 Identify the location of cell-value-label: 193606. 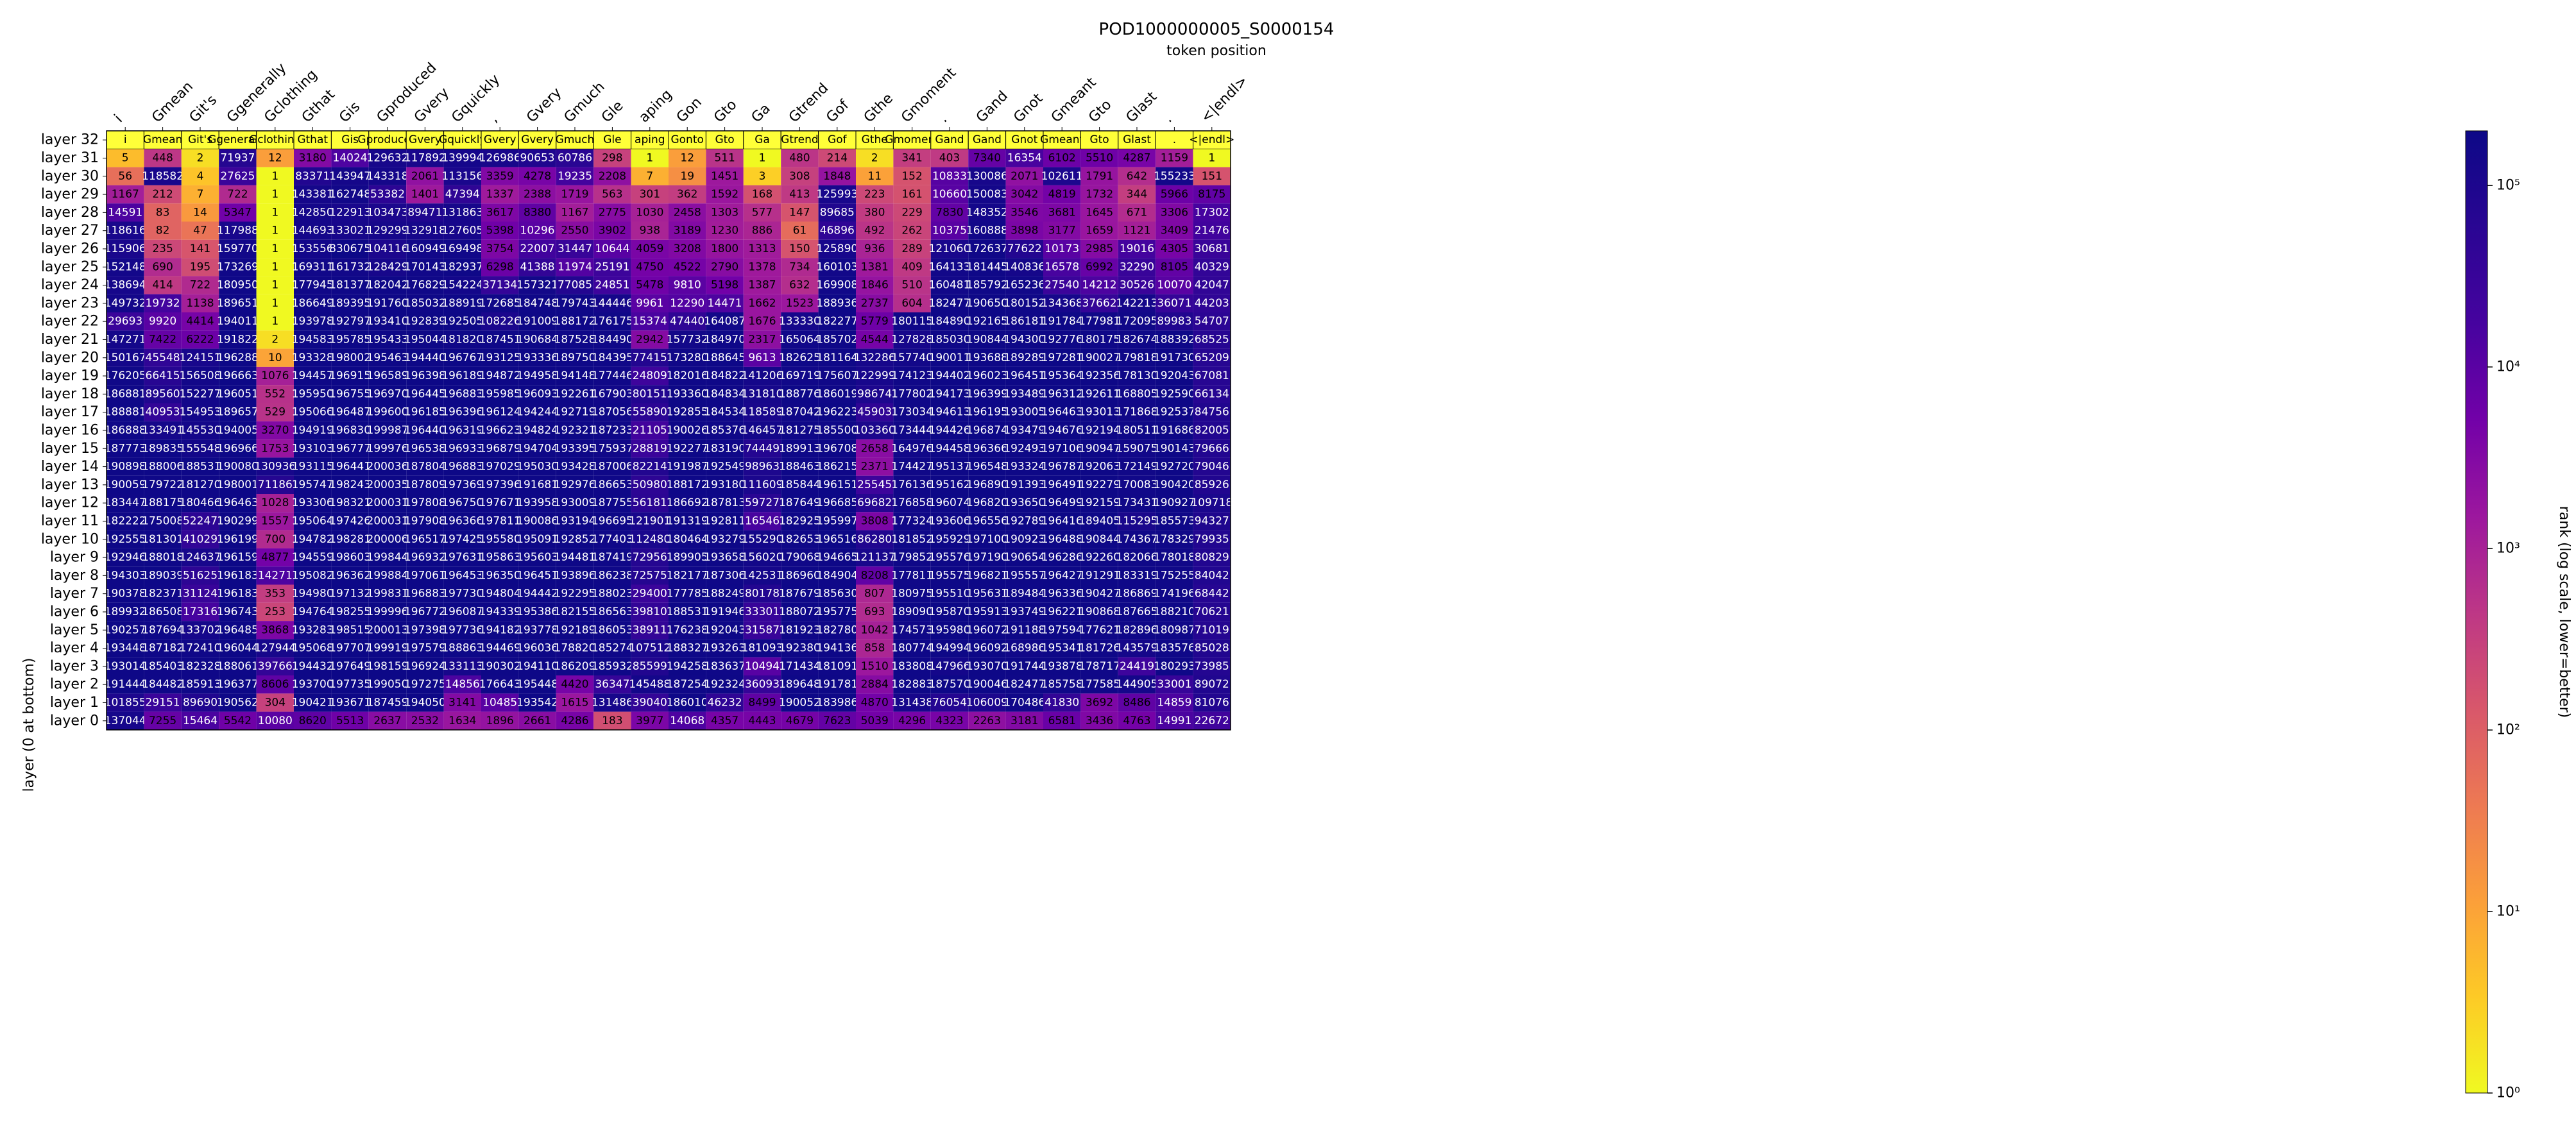
(950, 521).